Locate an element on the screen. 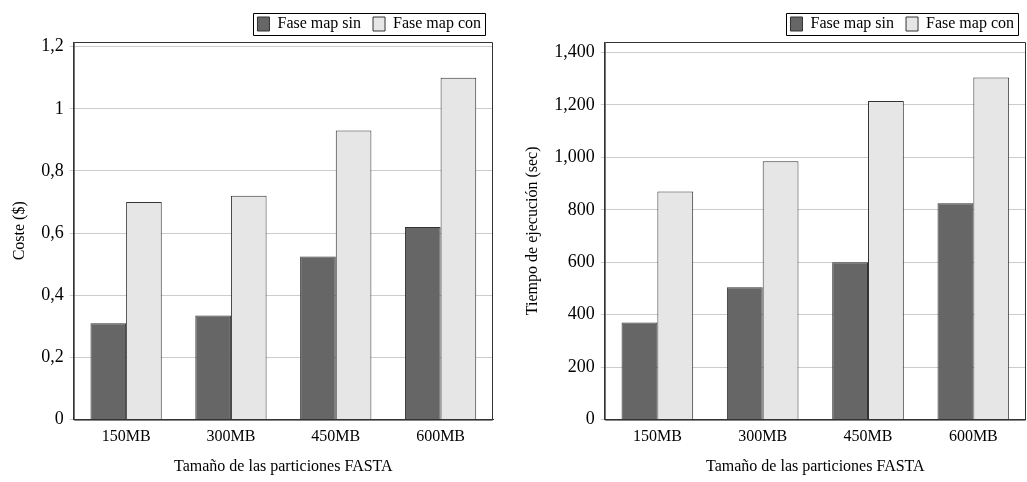 The width and height of the screenshot is (1027, 482). y-tick-label: 1 is located at coordinates (59, 107).